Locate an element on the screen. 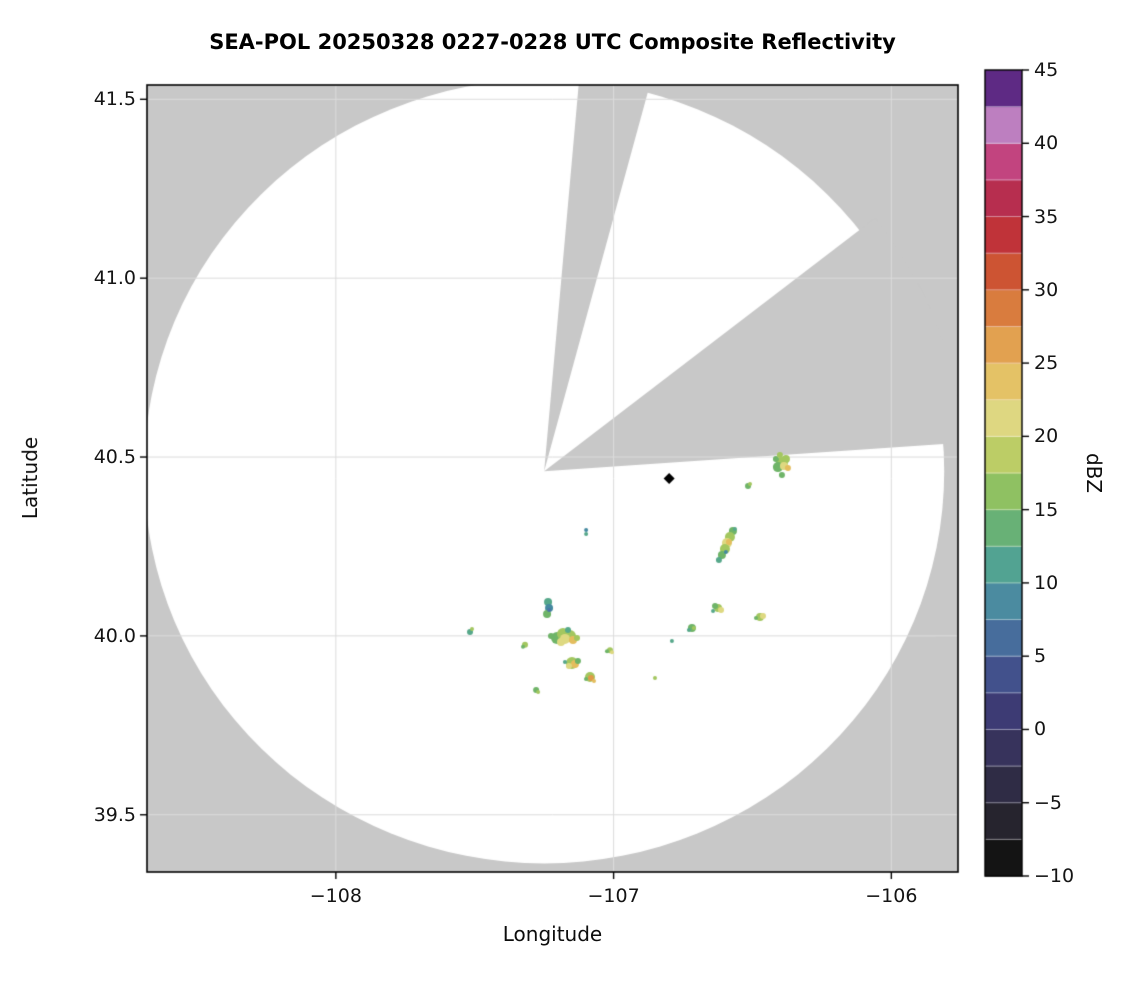  x-tick-label: −106 is located at coordinates (891, 896).